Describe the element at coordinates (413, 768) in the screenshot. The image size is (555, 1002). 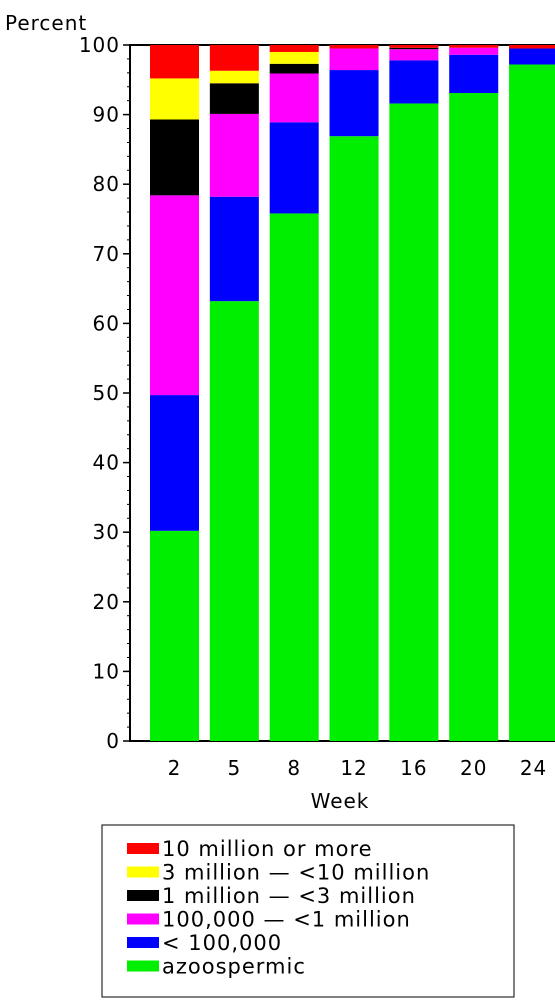
I see `x-tick-label: 16` at that location.